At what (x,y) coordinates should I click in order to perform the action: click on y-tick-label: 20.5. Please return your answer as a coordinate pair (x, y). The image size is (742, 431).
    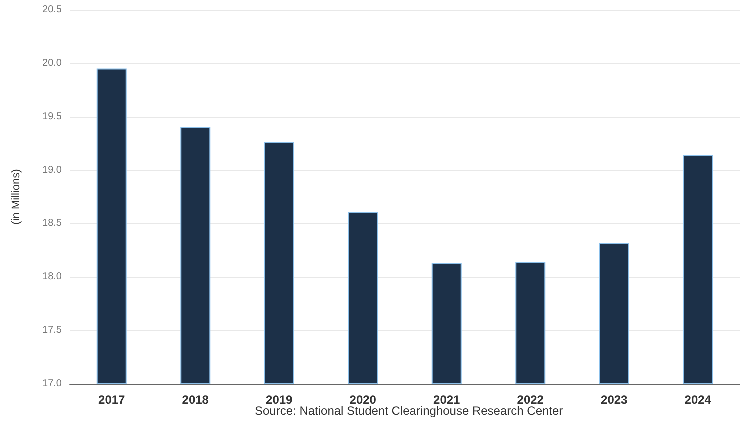
    Looking at the image, I should click on (52, 10).